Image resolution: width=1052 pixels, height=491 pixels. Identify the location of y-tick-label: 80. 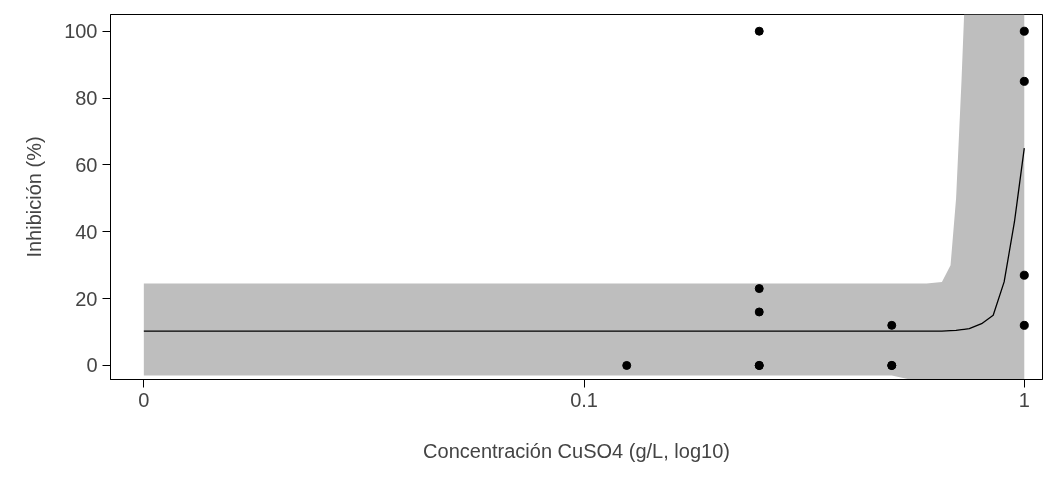
(86, 98).